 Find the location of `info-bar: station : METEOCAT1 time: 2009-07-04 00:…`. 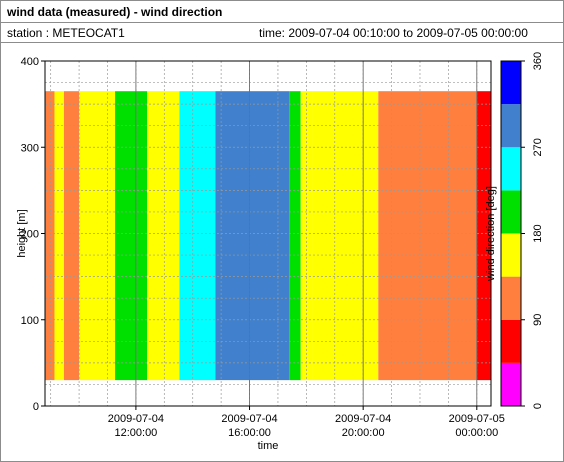

info-bar: station : METEOCAT1 time: 2009-07-04 00:… is located at coordinates (282, 33).